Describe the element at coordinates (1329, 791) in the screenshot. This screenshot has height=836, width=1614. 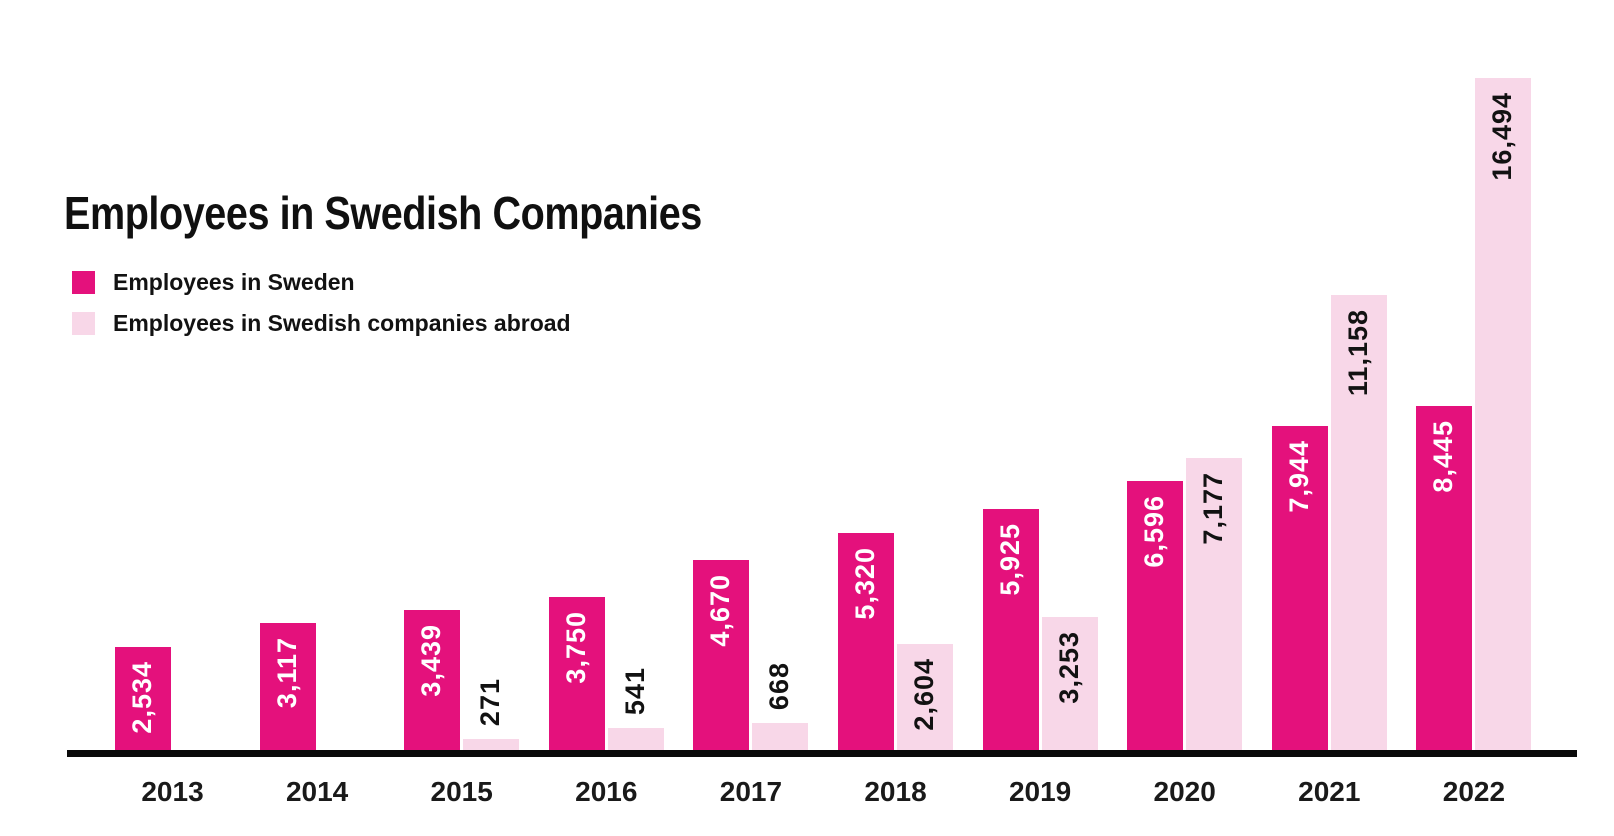
I see `x-axis-label-2021: 2021` at that location.